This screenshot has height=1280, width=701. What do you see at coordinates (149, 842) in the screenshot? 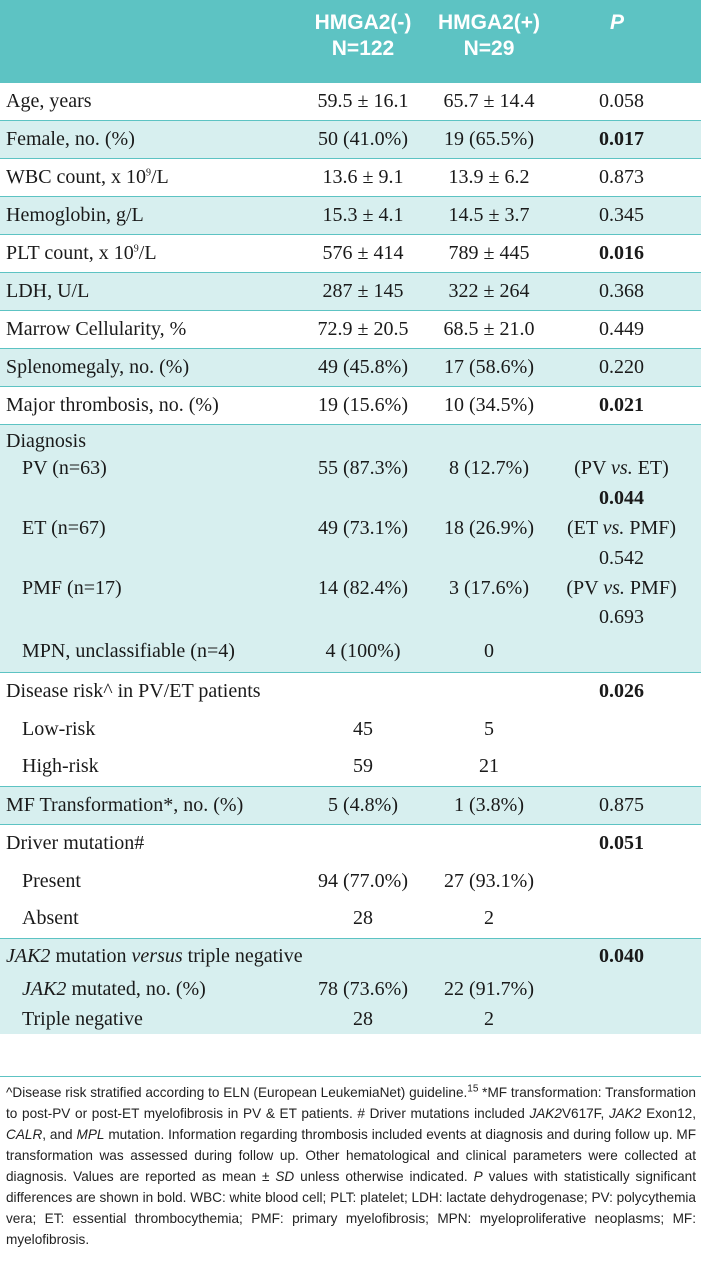
I see `row-label: Driver mutation#` at bounding box center [149, 842].